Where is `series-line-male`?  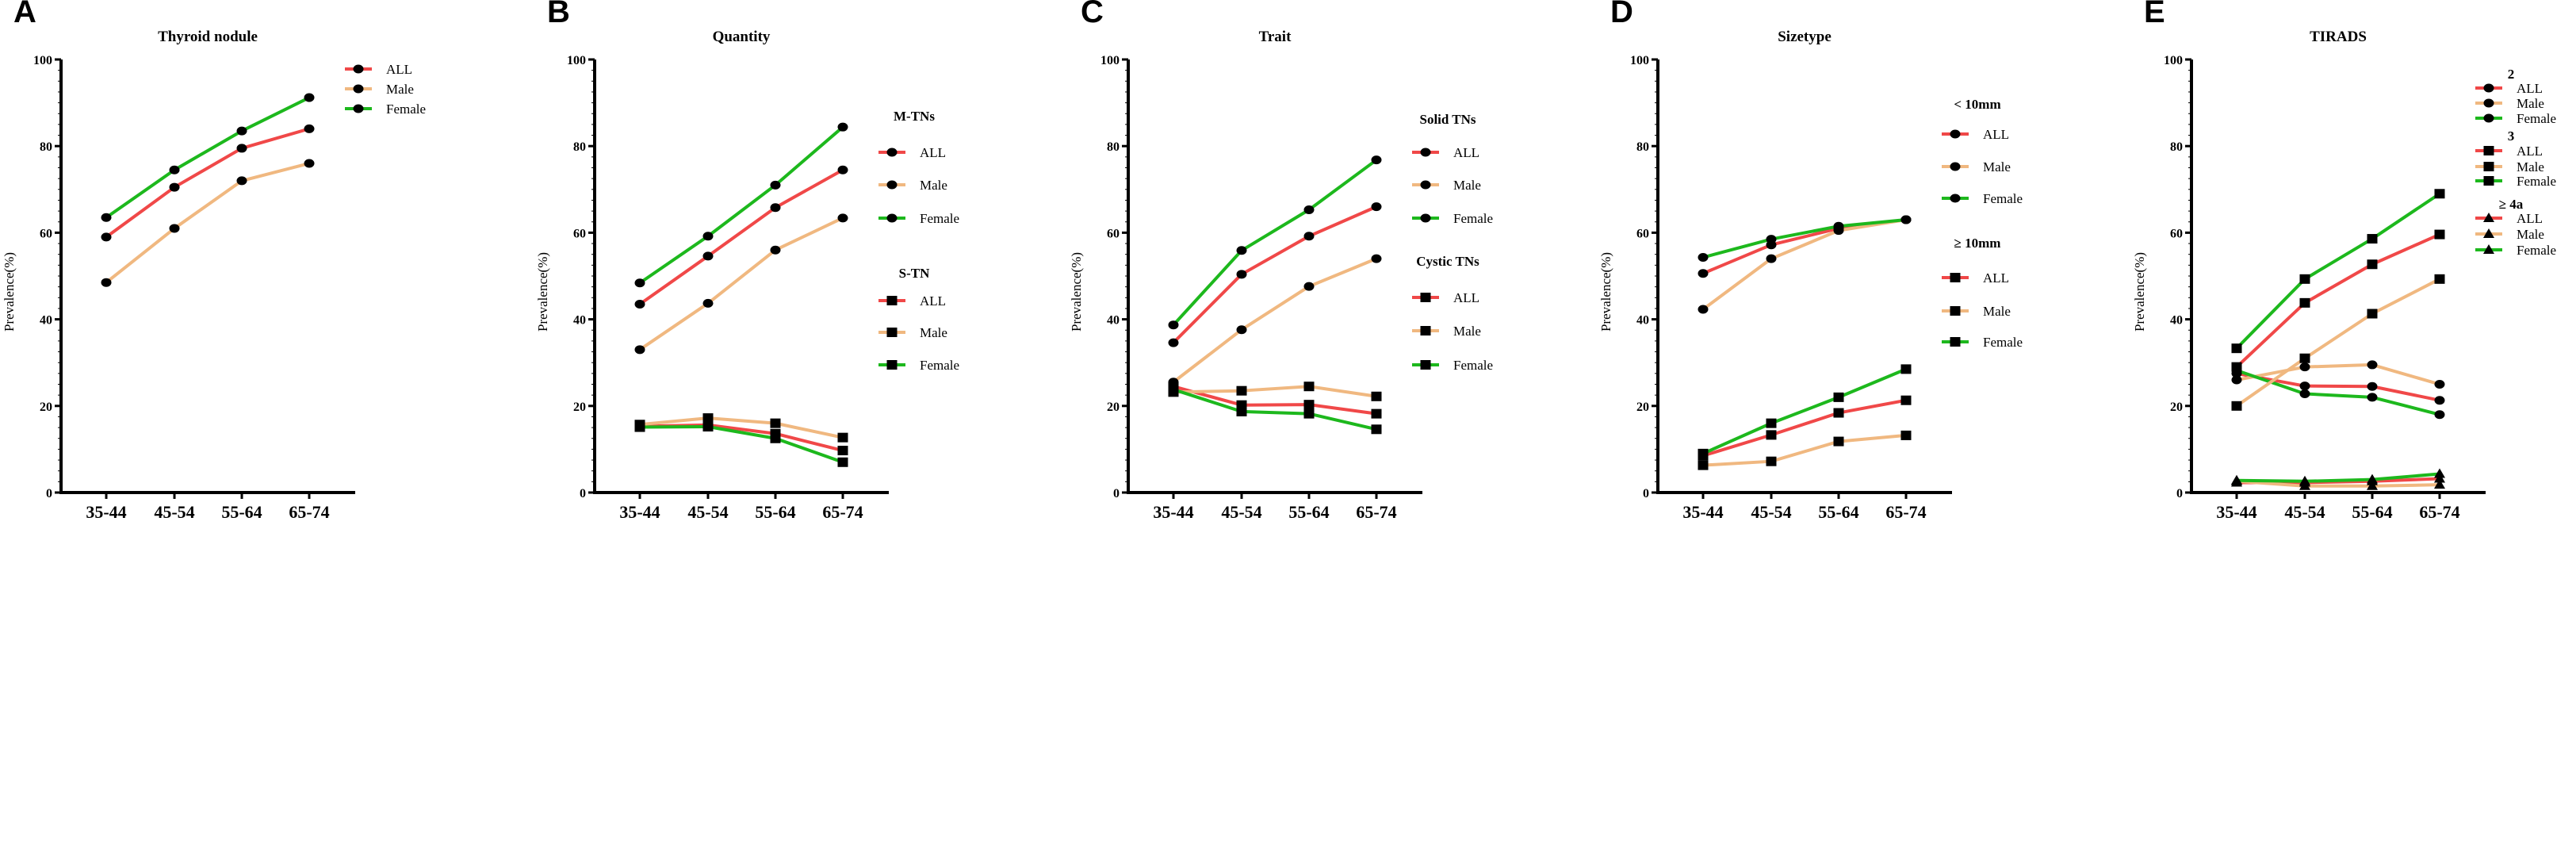 series-line-male is located at coordinates (1804, 450).